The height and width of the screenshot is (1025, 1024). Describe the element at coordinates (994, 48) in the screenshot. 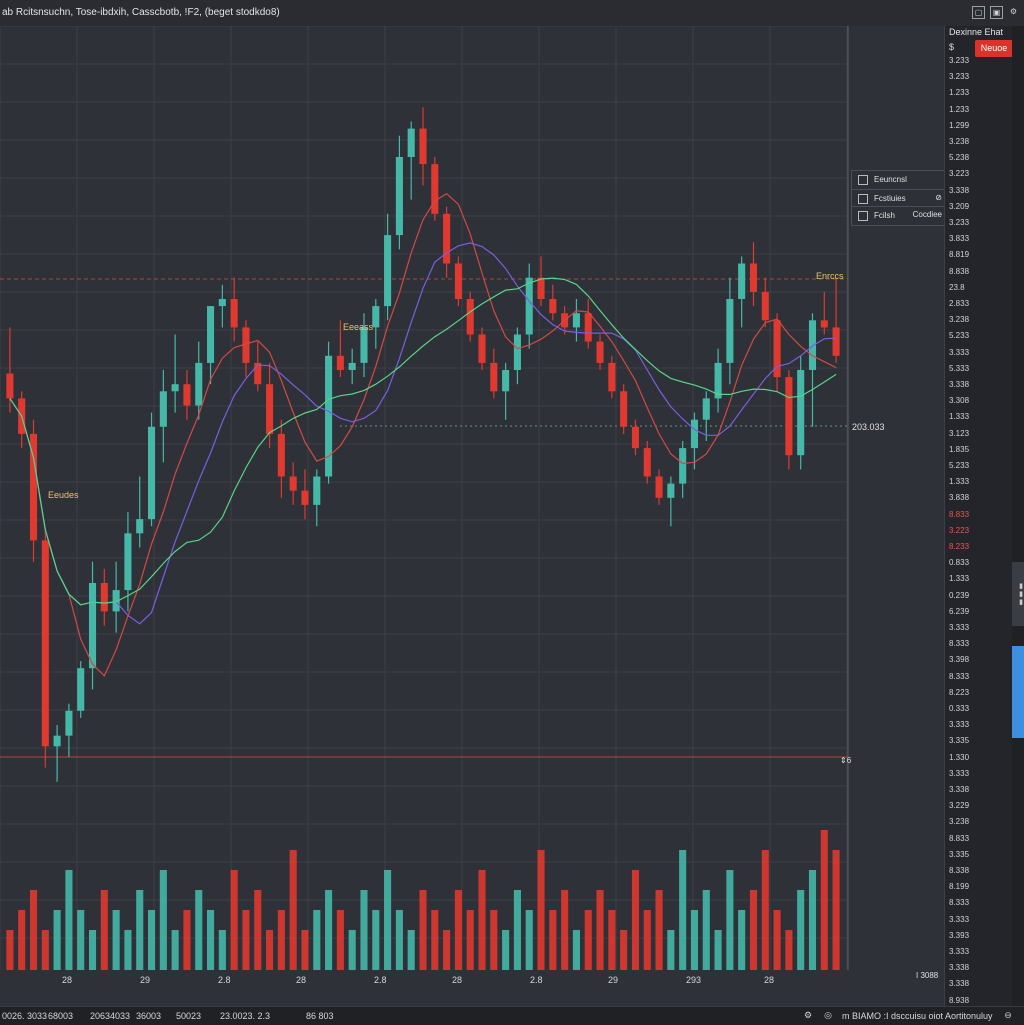

I see `highlight-button: Neuoe` at that location.